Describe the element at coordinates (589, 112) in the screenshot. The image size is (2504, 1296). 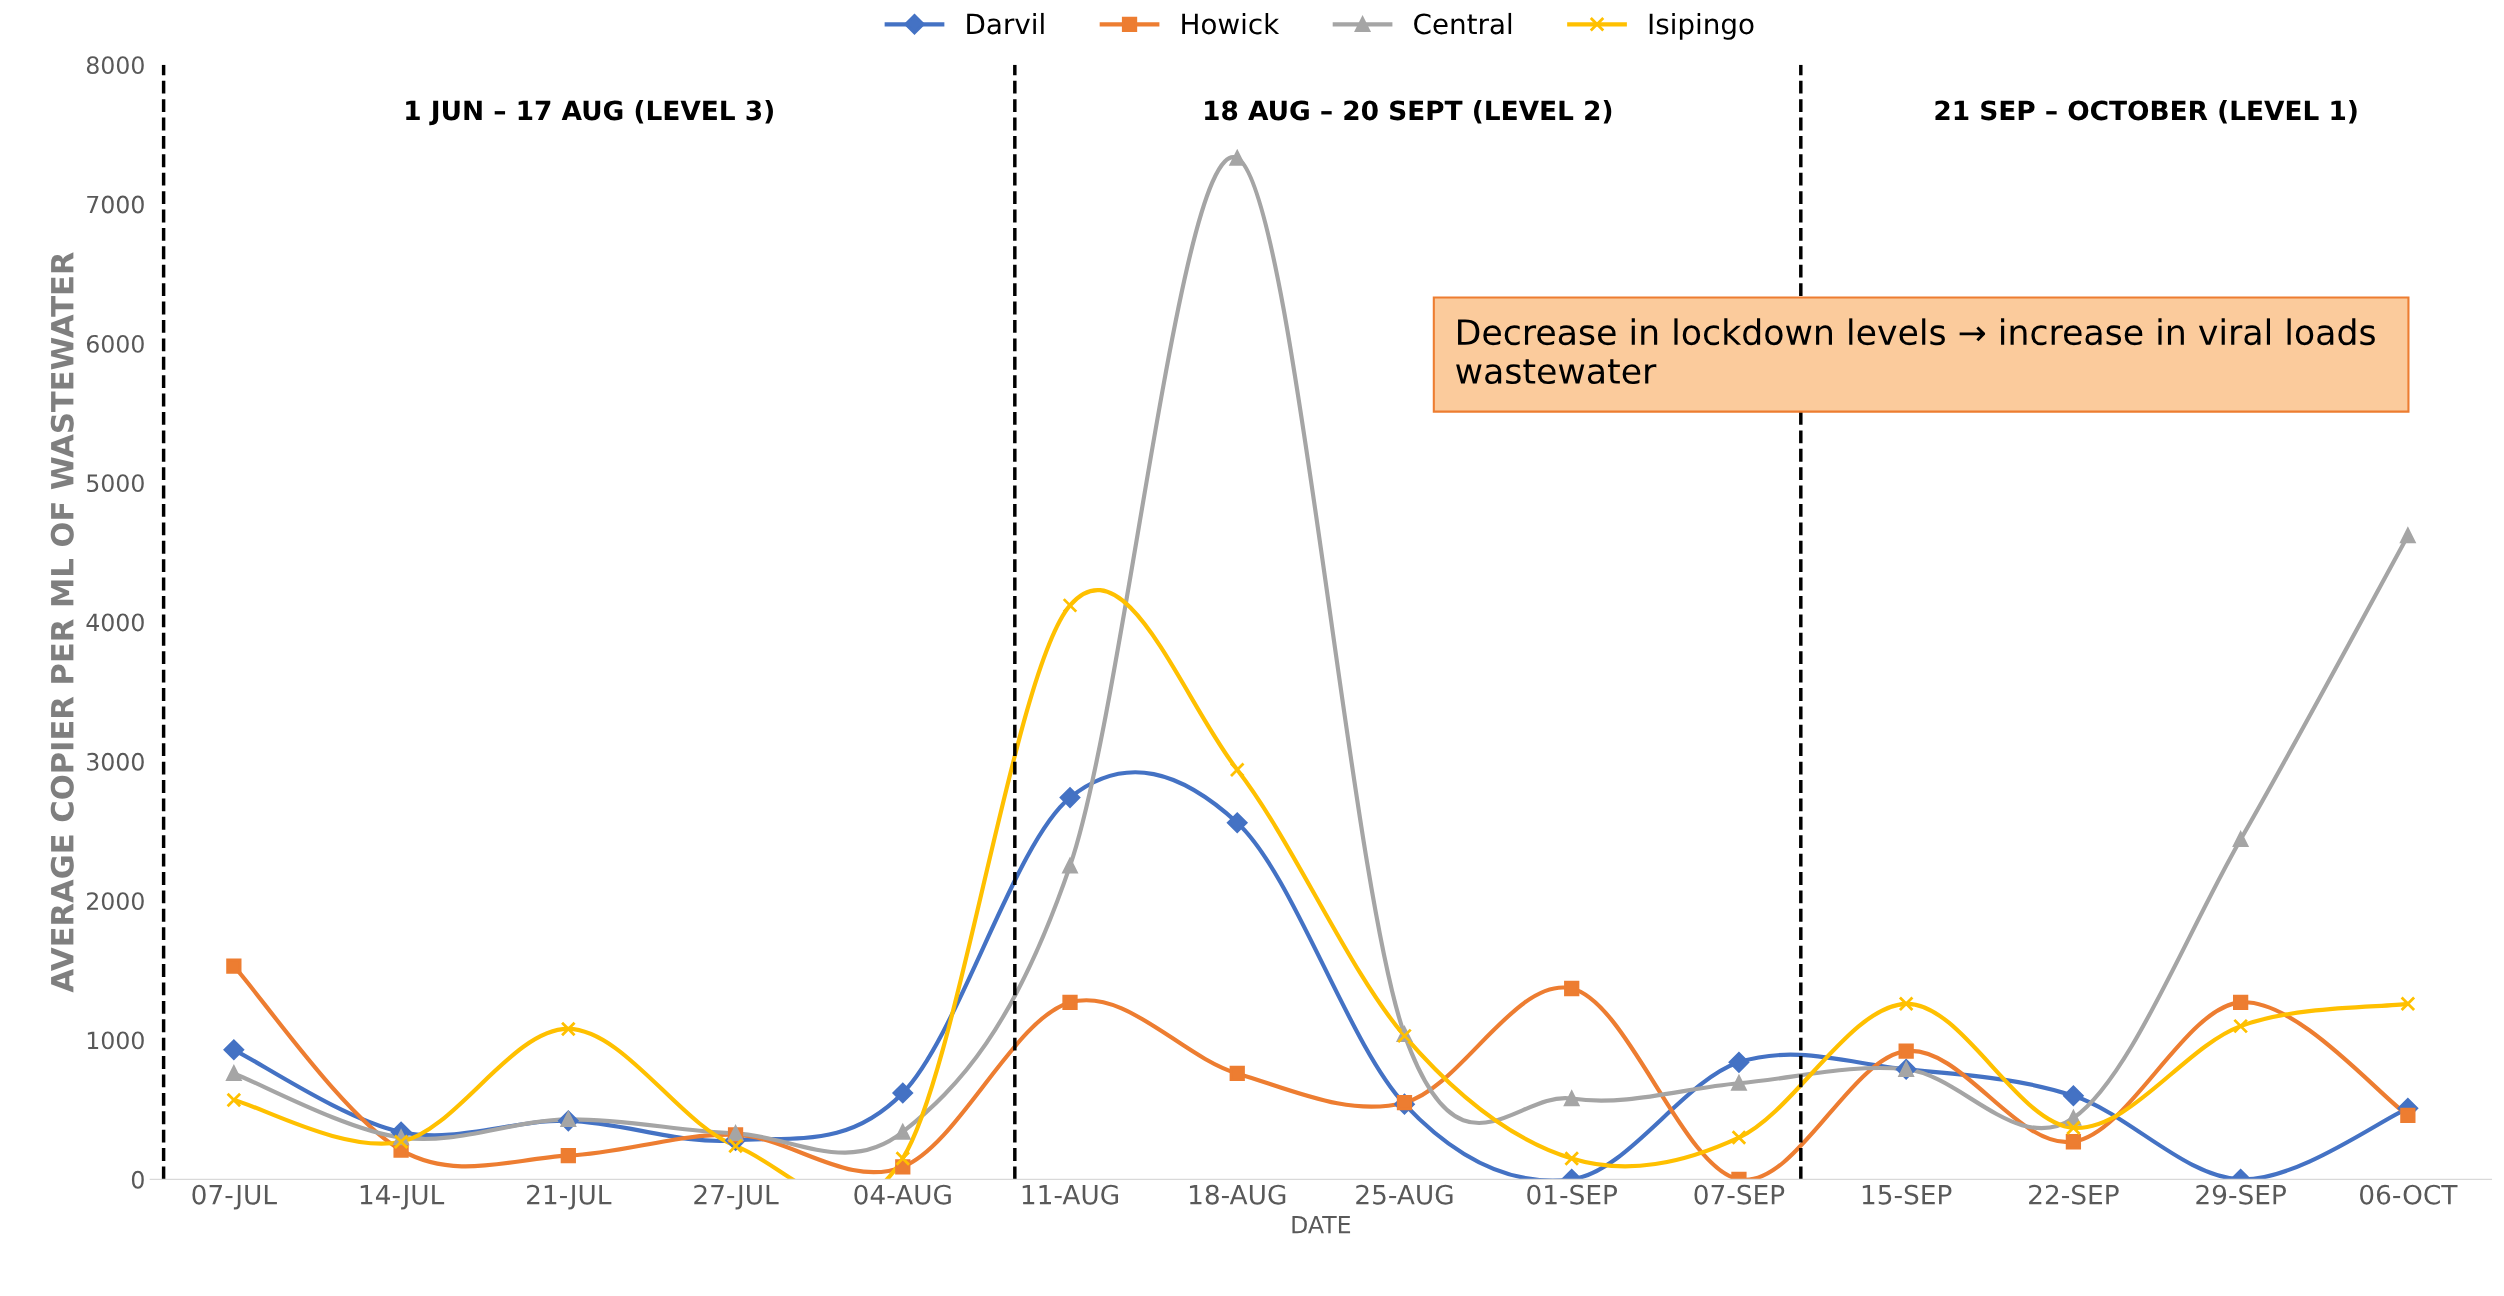
I see `annotation: 1 JUN – 17 AUG (LEVEL 3)` at that location.